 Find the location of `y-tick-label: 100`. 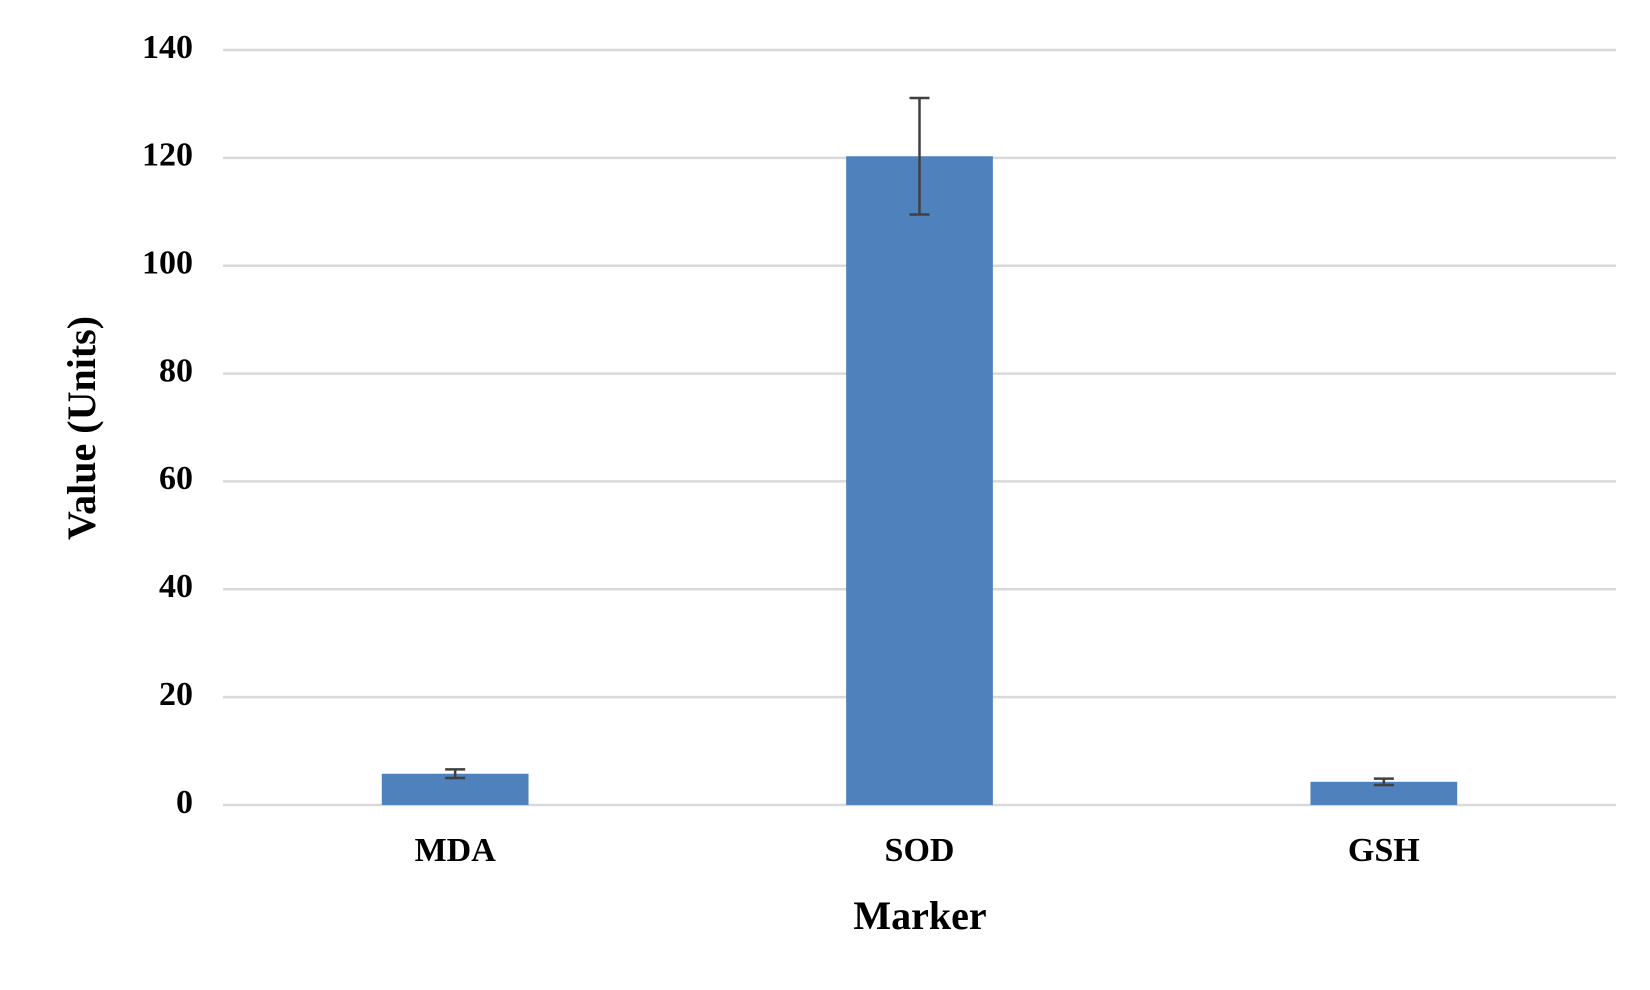

y-tick-label: 100 is located at coordinates (167, 263).